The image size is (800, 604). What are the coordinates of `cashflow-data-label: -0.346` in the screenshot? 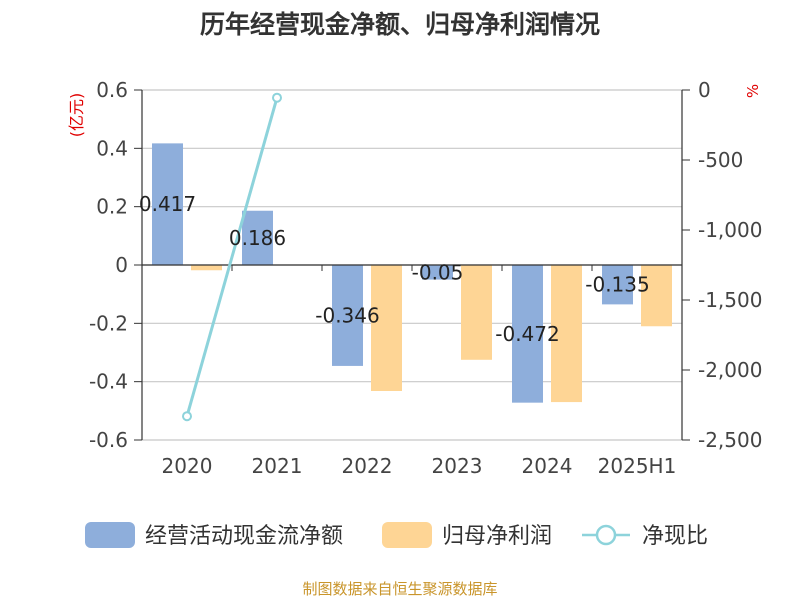 It's located at (347, 315).